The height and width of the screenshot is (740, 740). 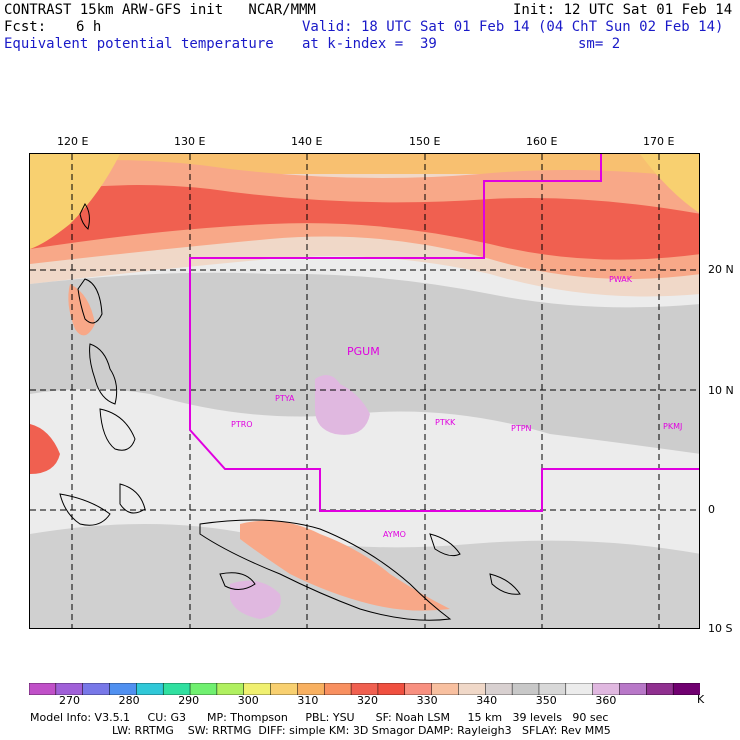 What do you see at coordinates (546, 700) in the screenshot?
I see `colorbar-label: 350` at bounding box center [546, 700].